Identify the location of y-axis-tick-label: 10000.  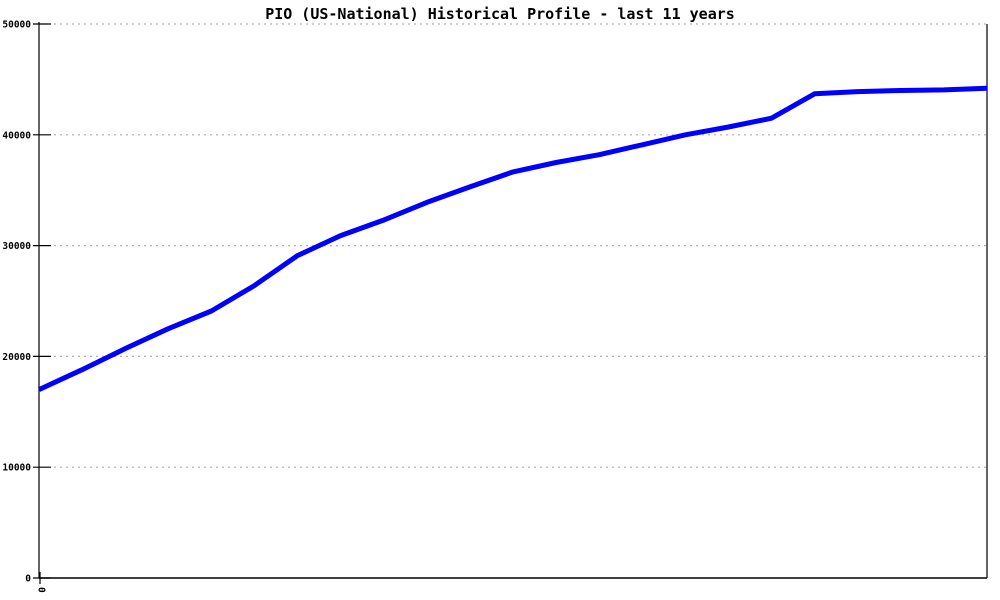
(16, 468).